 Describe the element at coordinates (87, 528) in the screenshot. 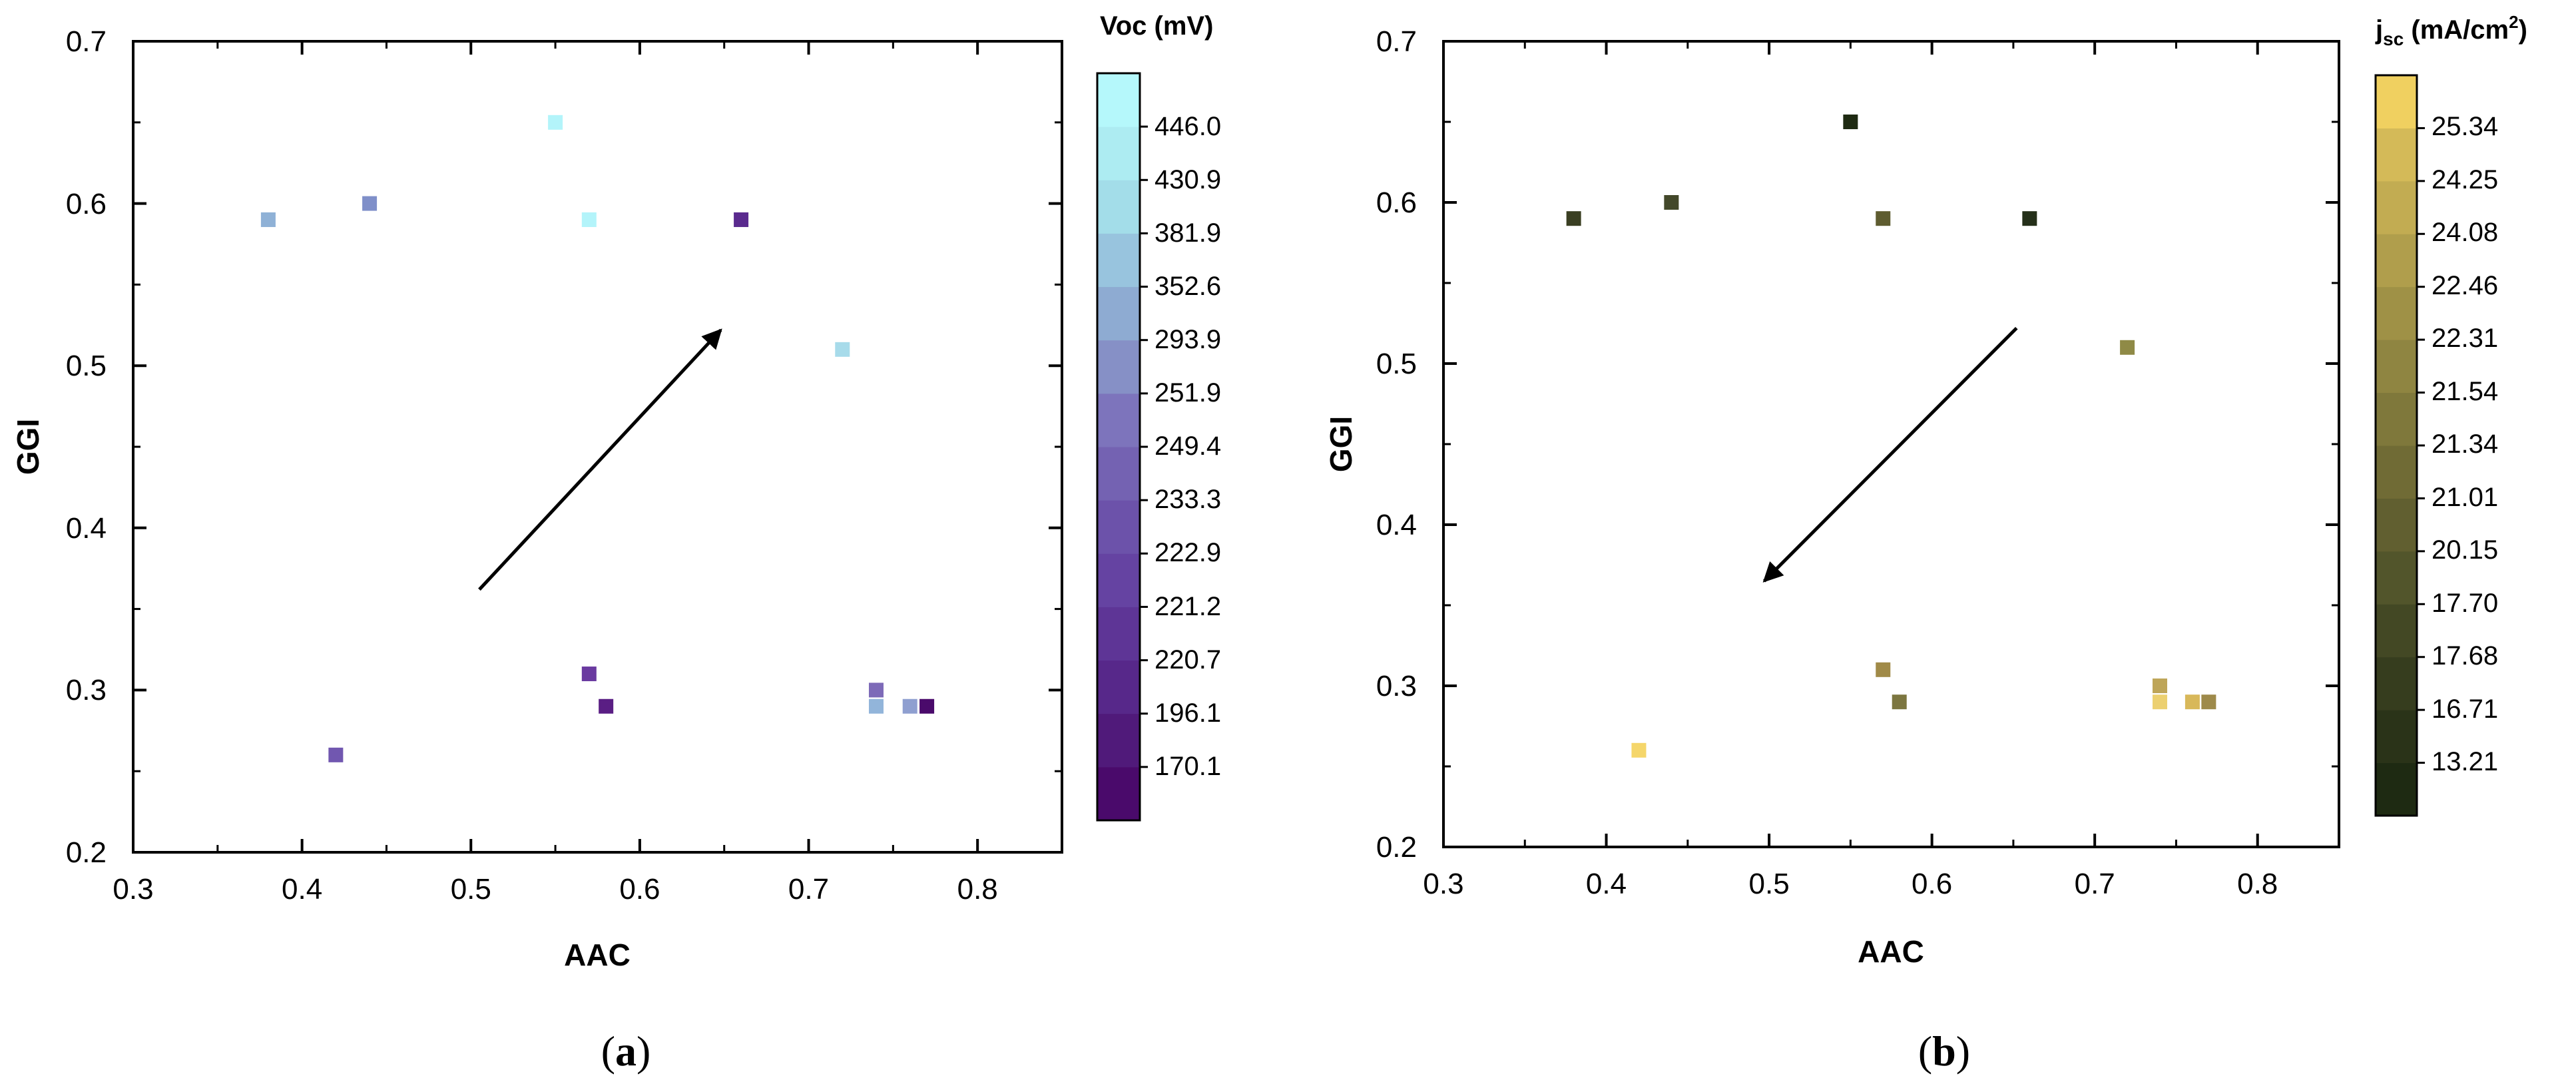

I see `panel-a-y-tick-label: 0.4` at that location.